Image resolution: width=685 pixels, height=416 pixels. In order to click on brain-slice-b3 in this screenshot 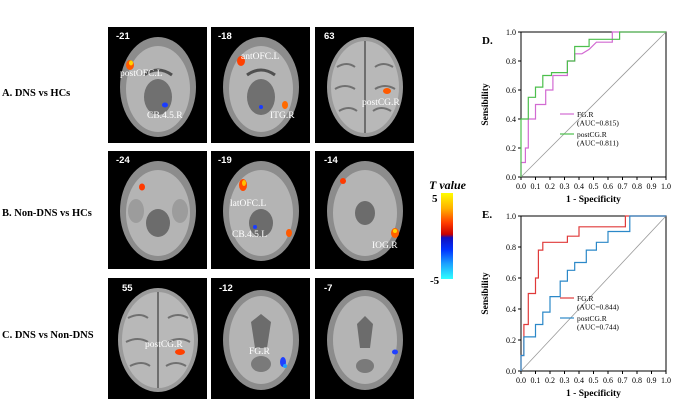, I will do `click(364, 210)`.